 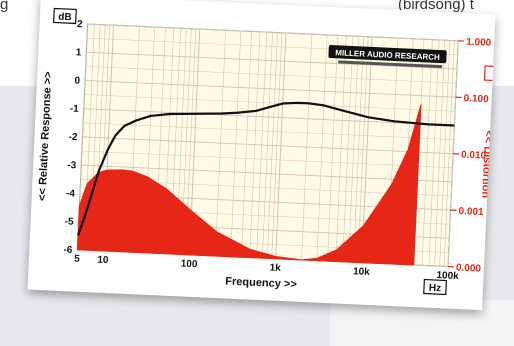 I want to click on y-tick-label: -4, so click(x=71, y=193).